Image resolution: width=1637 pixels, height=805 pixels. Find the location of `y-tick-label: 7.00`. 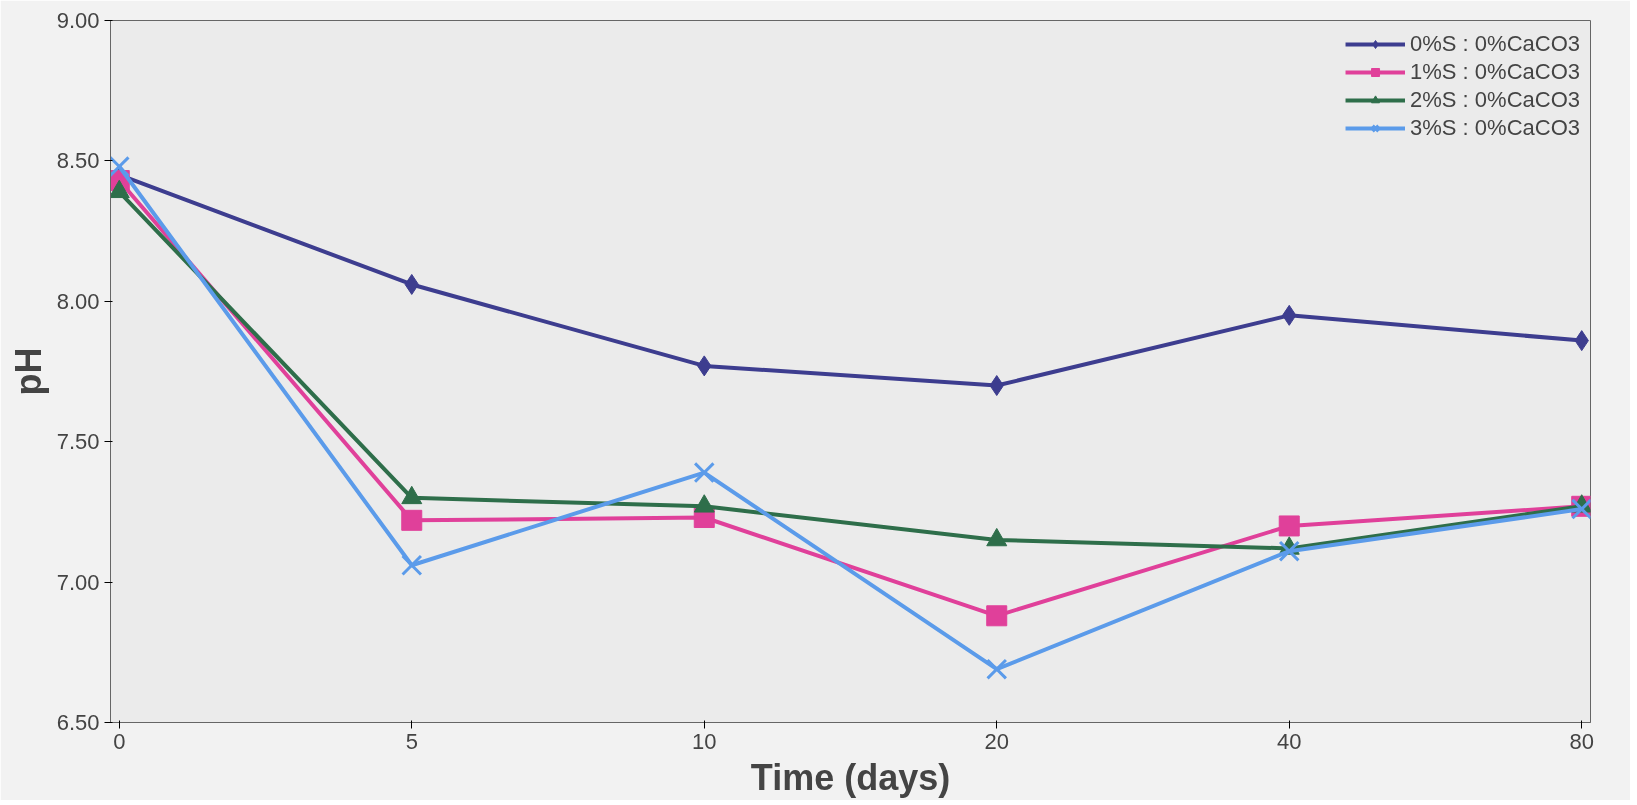

y-tick-label: 7.00 is located at coordinates (78, 582).